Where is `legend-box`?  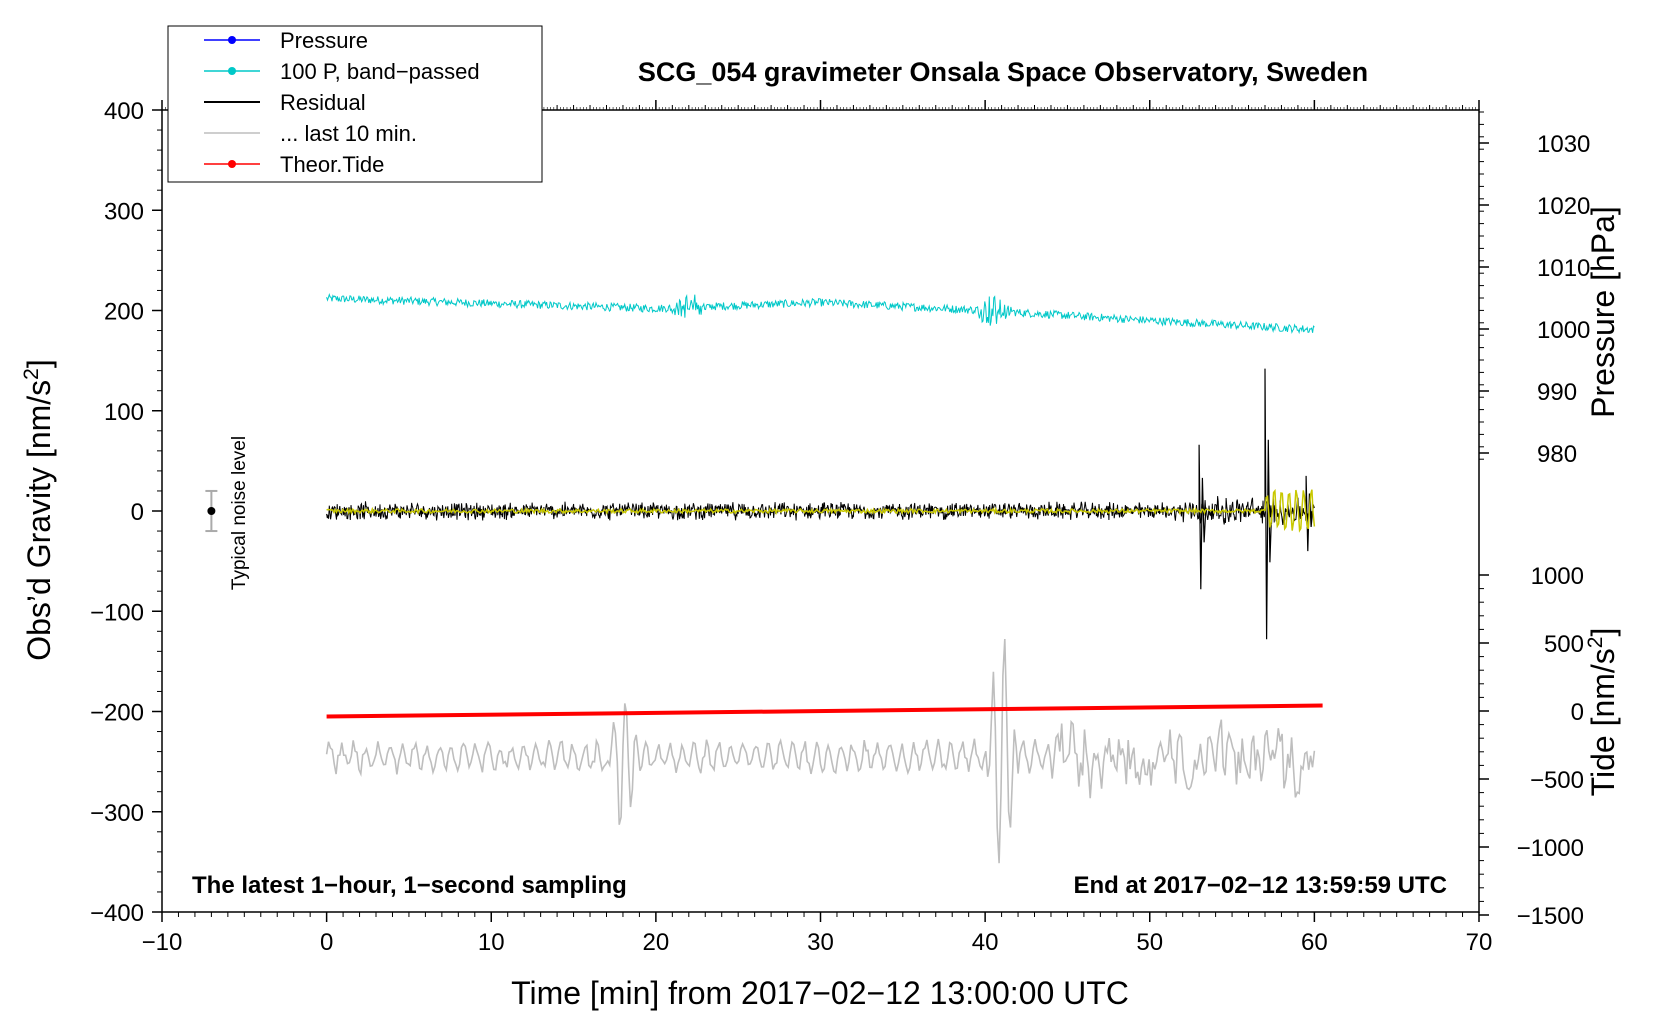 legend-box is located at coordinates (355, 104).